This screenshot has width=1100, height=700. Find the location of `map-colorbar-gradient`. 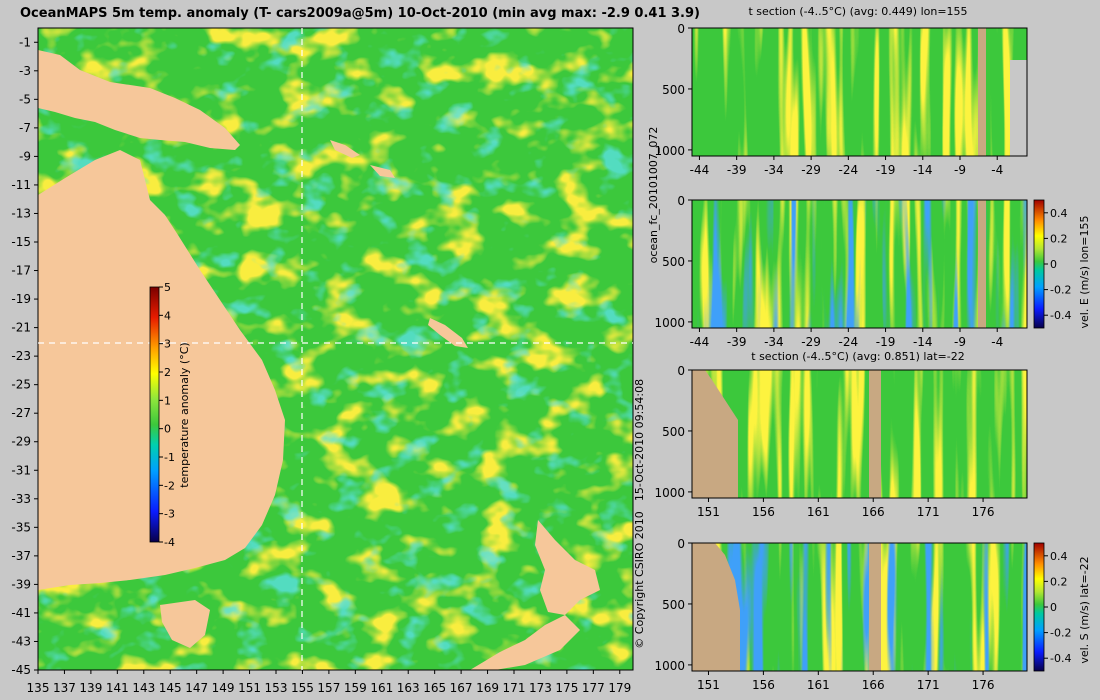

map-colorbar-gradient is located at coordinates (154, 414).